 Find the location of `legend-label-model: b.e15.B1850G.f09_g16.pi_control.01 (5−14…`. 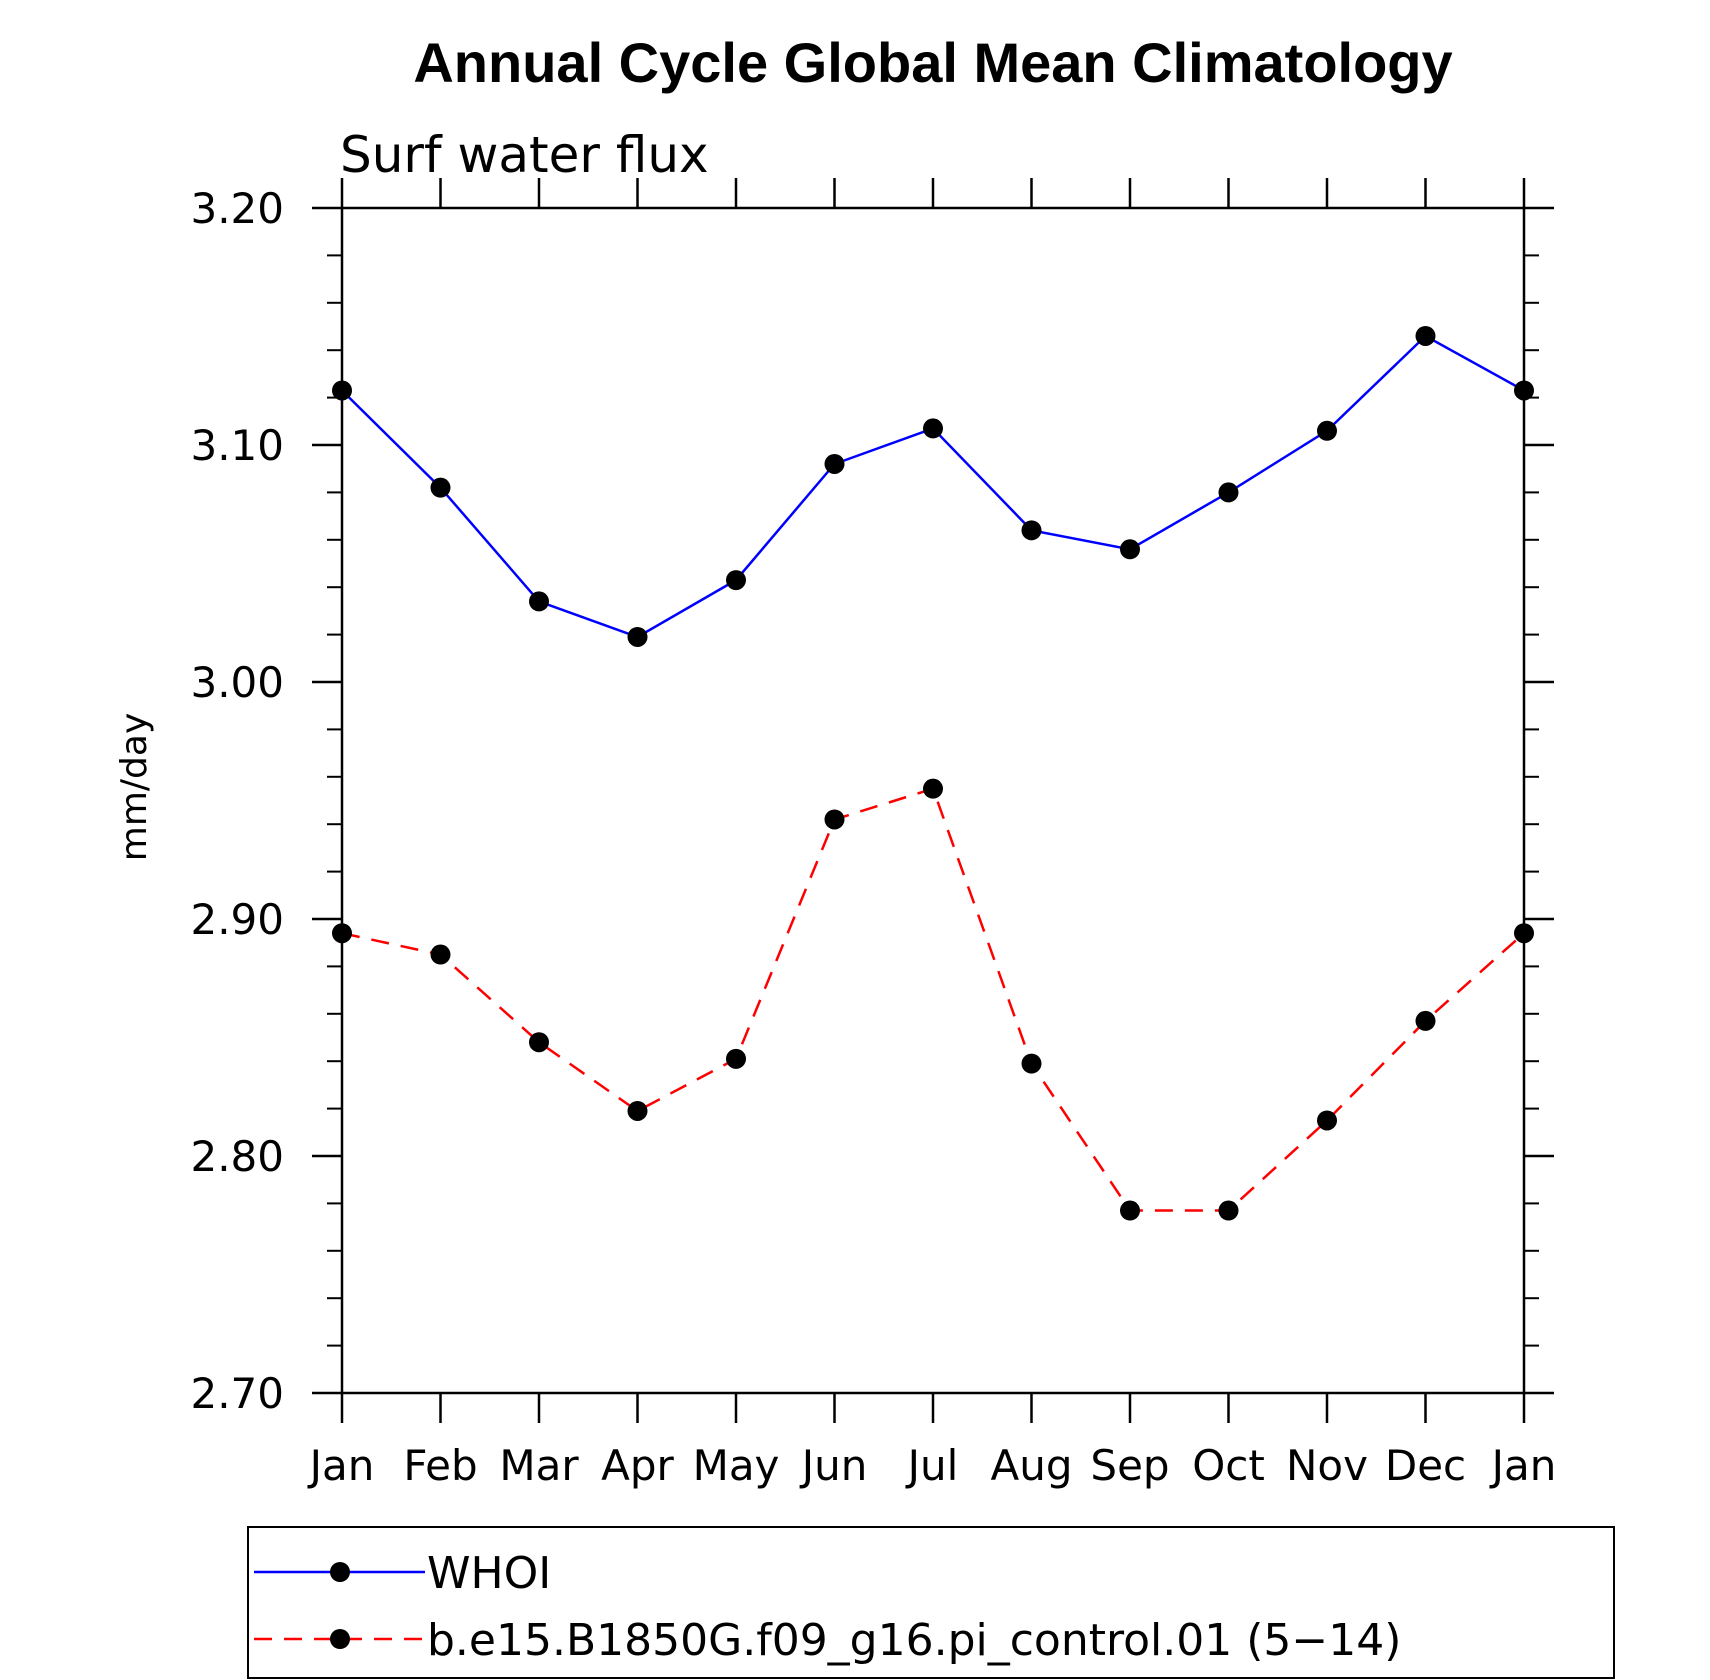

legend-label-model: b.e15.B1850G.f09_g16.pi_control.01 (5−14… is located at coordinates (914, 1640).